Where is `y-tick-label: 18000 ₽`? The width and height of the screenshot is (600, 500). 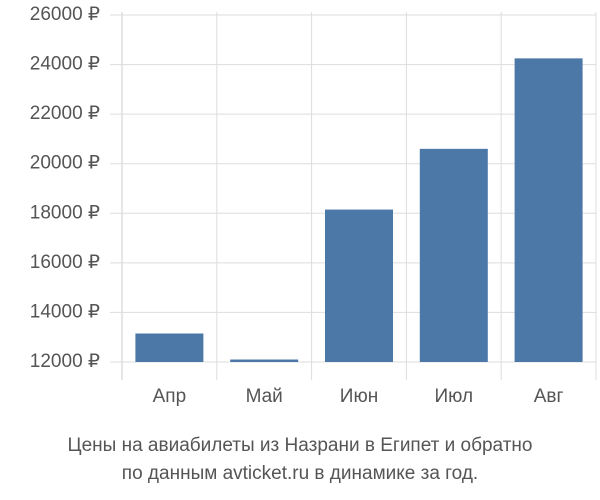 y-tick-label: 18000 ₽ is located at coordinates (65, 212).